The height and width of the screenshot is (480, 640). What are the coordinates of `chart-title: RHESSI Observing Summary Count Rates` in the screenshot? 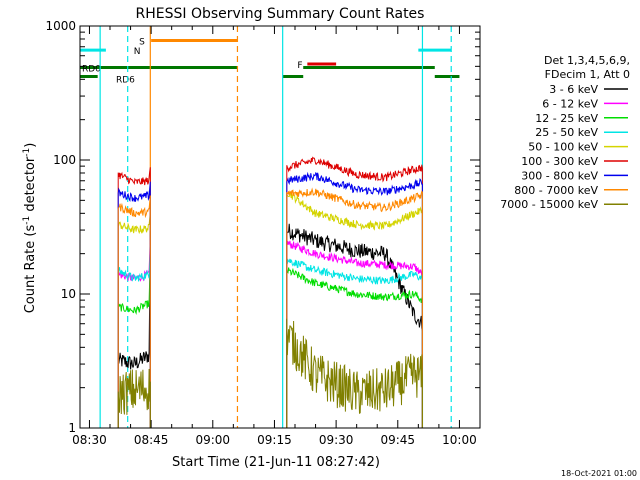 It's located at (280, 14).